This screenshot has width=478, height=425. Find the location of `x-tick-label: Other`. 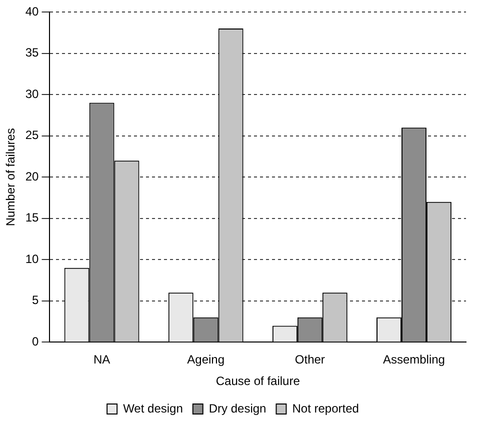

x-tick-label: Other is located at coordinates (309, 359).